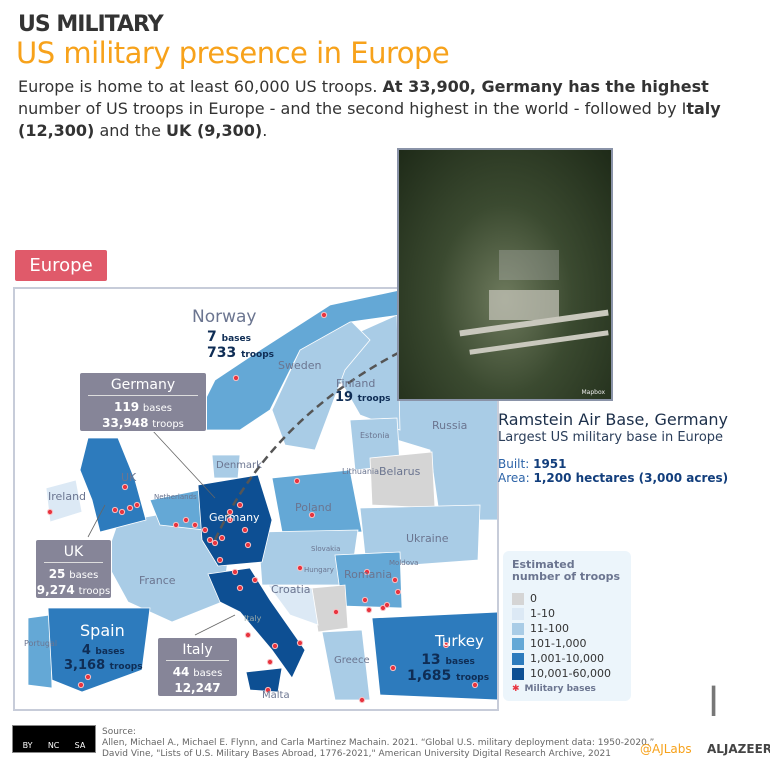 The image size is (770, 770). What do you see at coordinates (53, 745) in the screenshot?
I see `cc-nc: NC` at bounding box center [53, 745].